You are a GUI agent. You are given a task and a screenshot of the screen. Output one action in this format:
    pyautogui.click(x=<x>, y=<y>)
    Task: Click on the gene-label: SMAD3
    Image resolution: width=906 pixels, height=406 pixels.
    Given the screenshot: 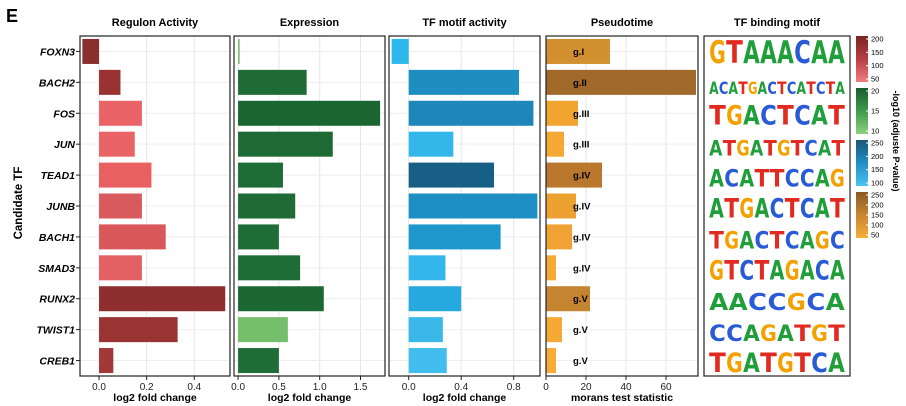 What is the action you would take?
    pyautogui.click(x=56, y=269)
    